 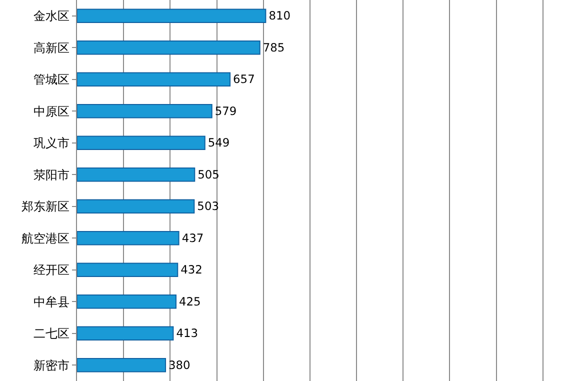 I want to click on y-tick-label: 郑东新区, so click(x=46, y=207).